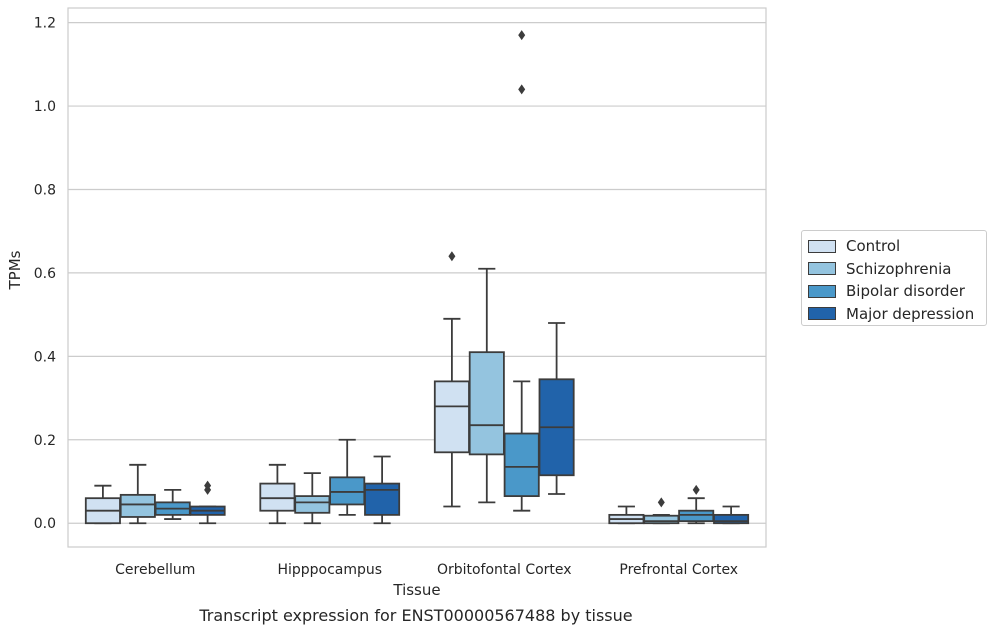 Image resolution: width=997 pixels, height=634 pixels. Describe the element at coordinates (678, 570) in the screenshot. I see `x-tick-label: Prefrontal Cortex` at that location.